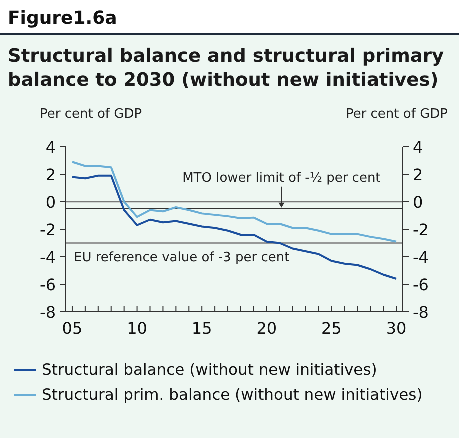 This screenshot has width=459, height=438. Describe the element at coordinates (421, 285) in the screenshot. I see `y2-tick-label: -6` at that location.